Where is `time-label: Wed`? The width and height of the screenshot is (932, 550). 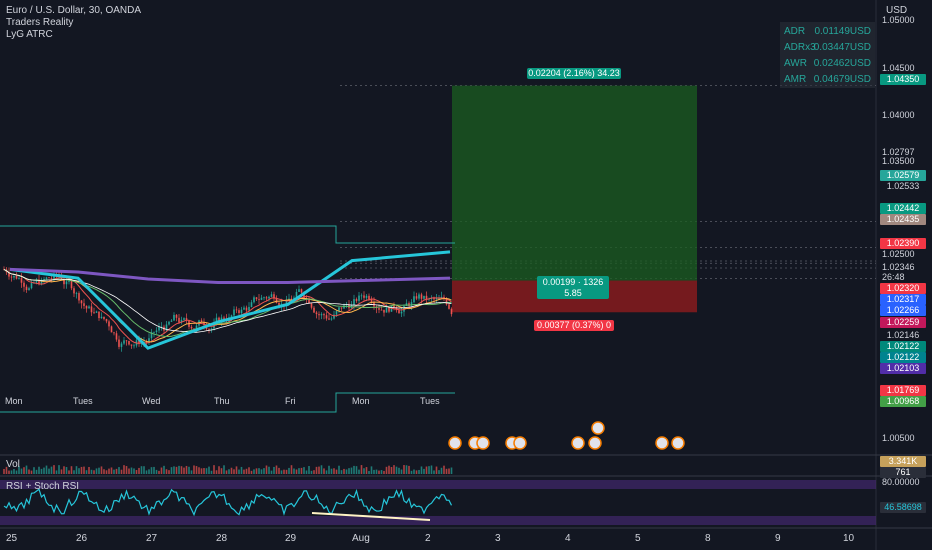 time-label: Wed is located at coordinates (151, 401).